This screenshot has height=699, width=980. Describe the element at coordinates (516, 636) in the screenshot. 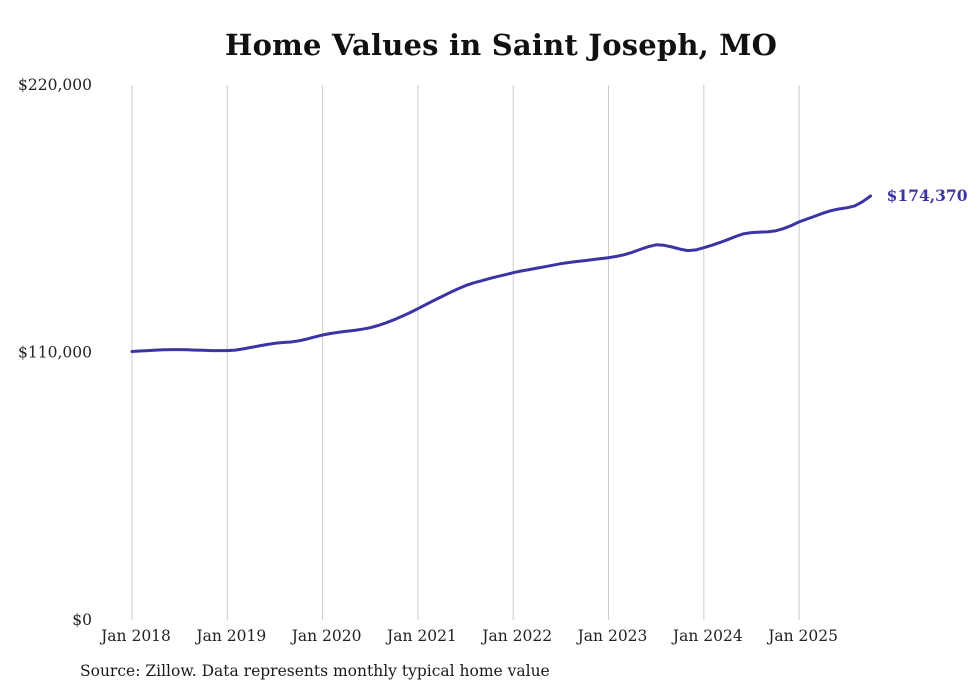

I see `x-tick-label: Jan 2022` at that location.